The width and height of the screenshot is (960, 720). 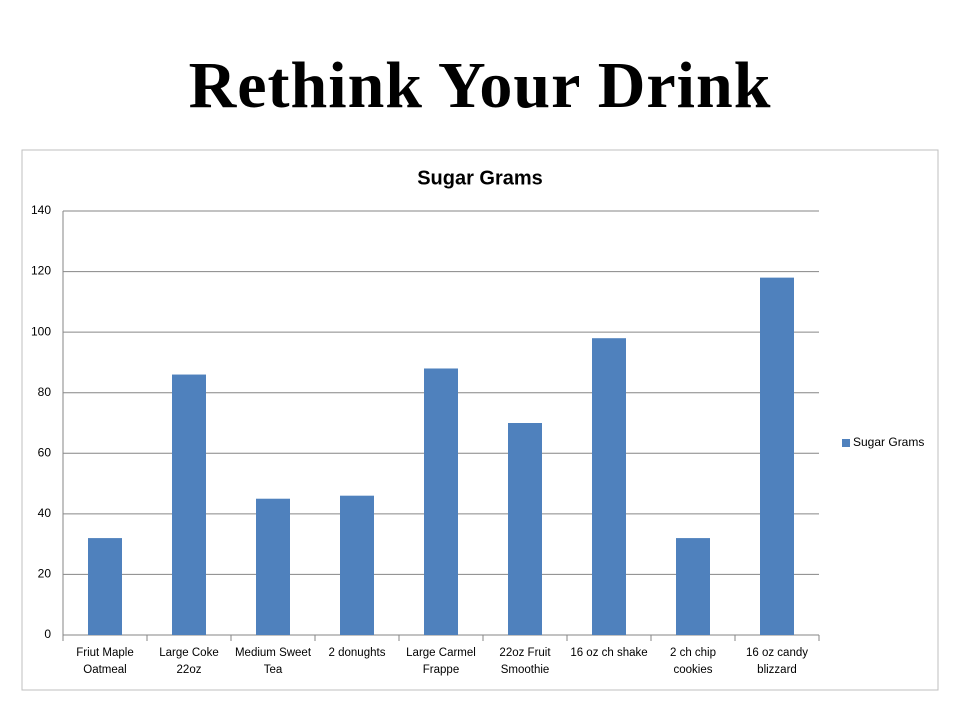 I want to click on y-tick-label: 120, so click(x=41, y=271).